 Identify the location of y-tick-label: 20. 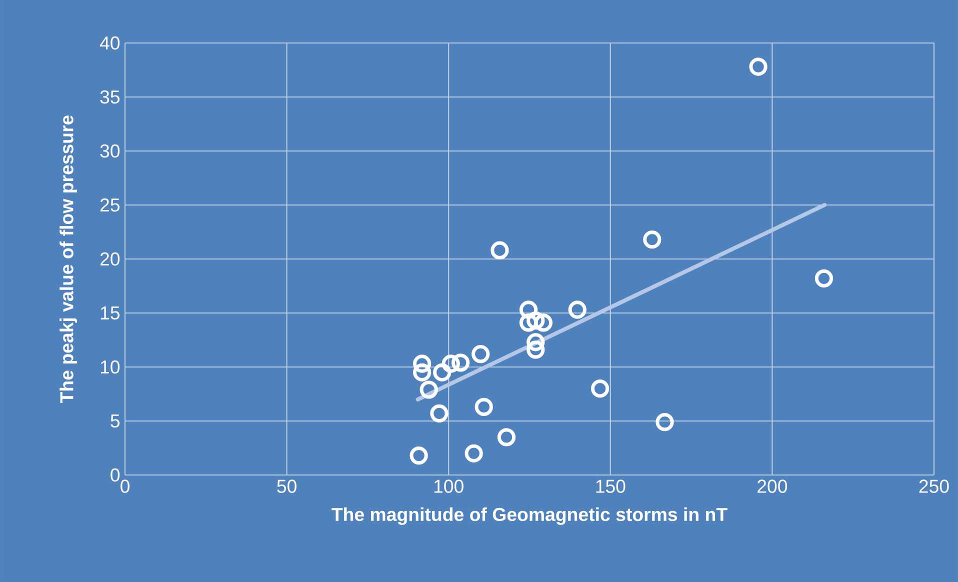
(110, 259).